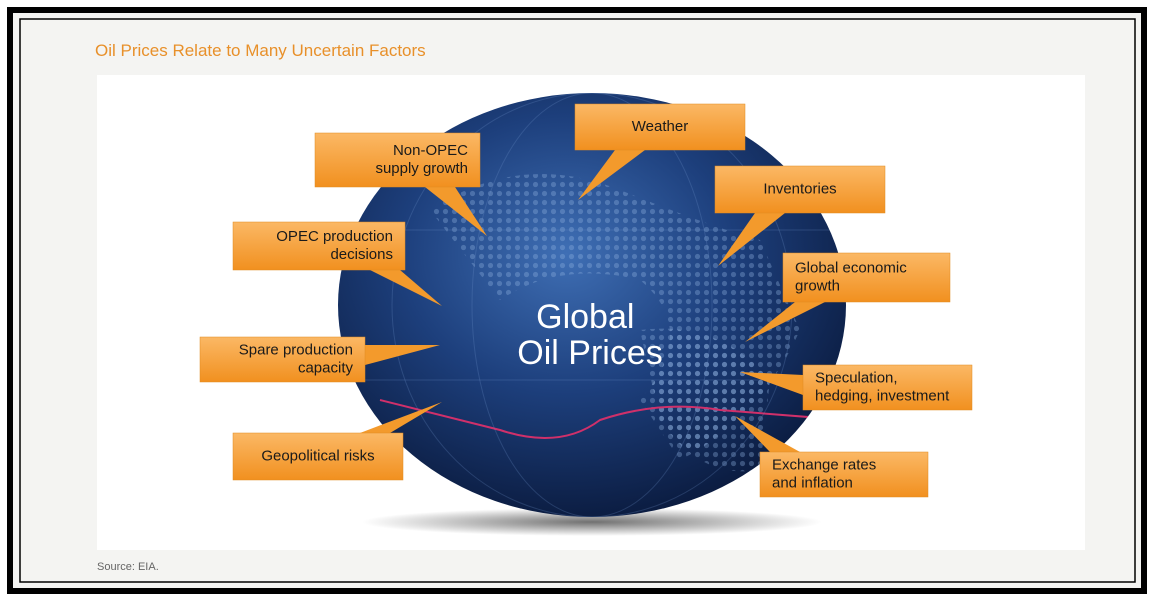 This screenshot has height=601, width=1154. I want to click on center-line: Global, so click(585, 317).